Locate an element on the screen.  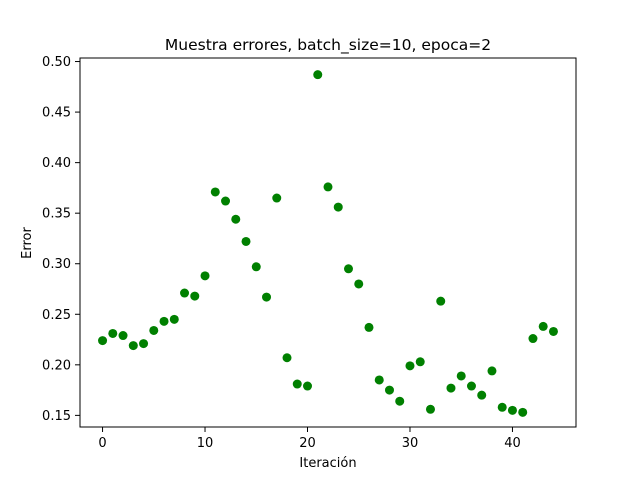
y-tick-label: 0.15 is located at coordinates (56, 416).